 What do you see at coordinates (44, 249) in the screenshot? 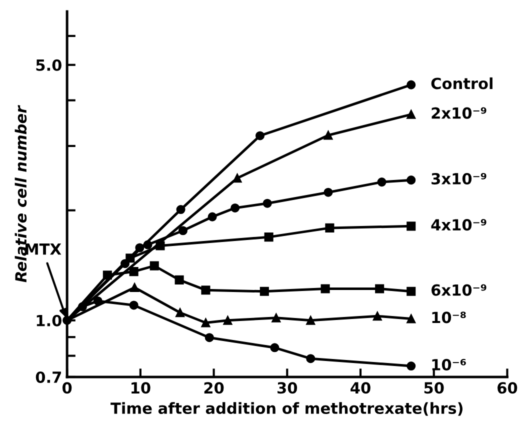
I see `annotation: MTX` at bounding box center [44, 249].